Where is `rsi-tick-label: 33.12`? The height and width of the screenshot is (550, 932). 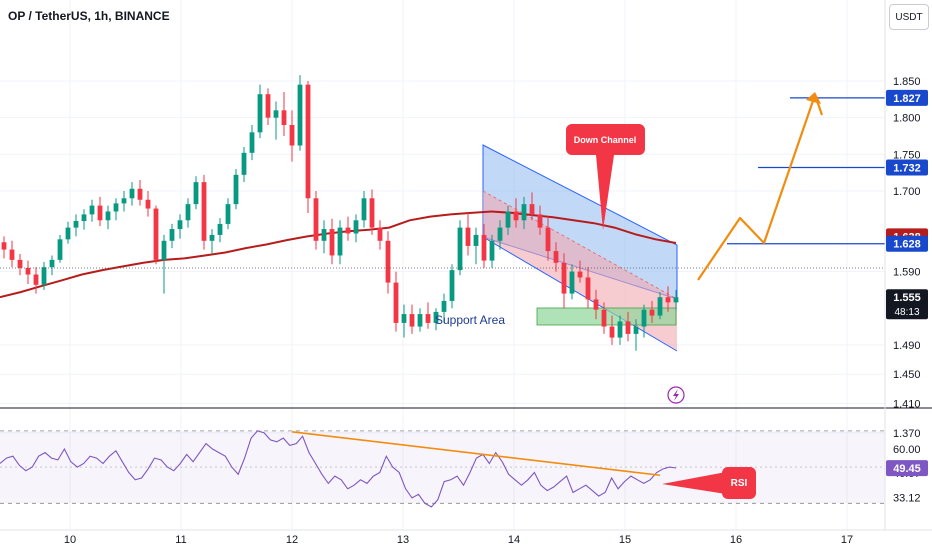
rsi-tick-label: 33.12 is located at coordinates (907, 499).